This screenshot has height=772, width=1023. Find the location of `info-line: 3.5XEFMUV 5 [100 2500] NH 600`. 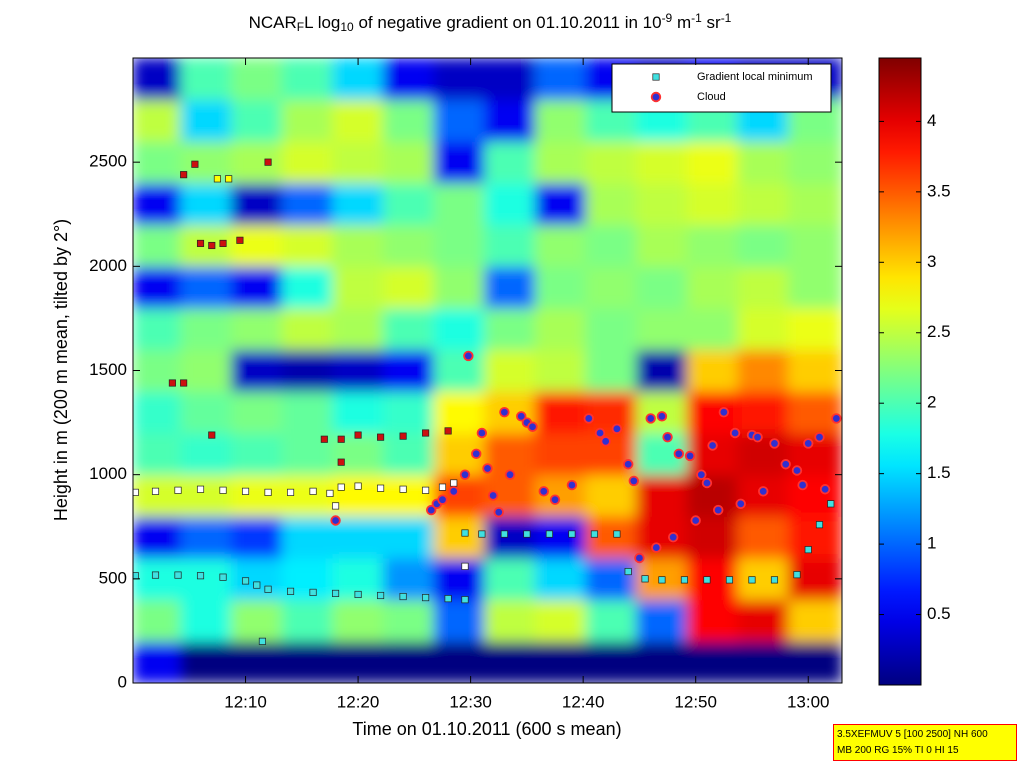

info-line: 3.5XEFMUV 5 [100 2500] NH 600 is located at coordinates (912, 734).